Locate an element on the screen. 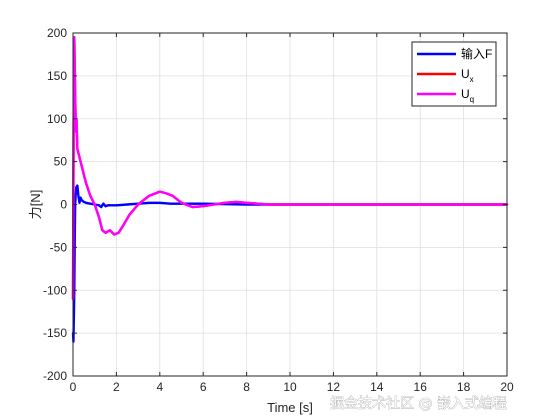 This screenshot has height=420, width=560. x-tick-label: 10 is located at coordinates (290, 387).